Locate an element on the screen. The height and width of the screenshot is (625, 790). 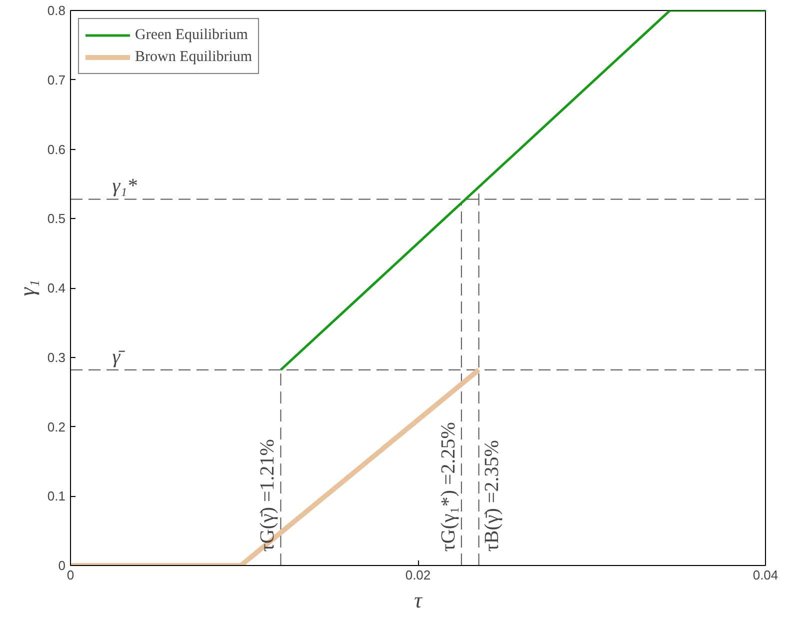
y-tick-label: 0.1 is located at coordinates (56, 496).